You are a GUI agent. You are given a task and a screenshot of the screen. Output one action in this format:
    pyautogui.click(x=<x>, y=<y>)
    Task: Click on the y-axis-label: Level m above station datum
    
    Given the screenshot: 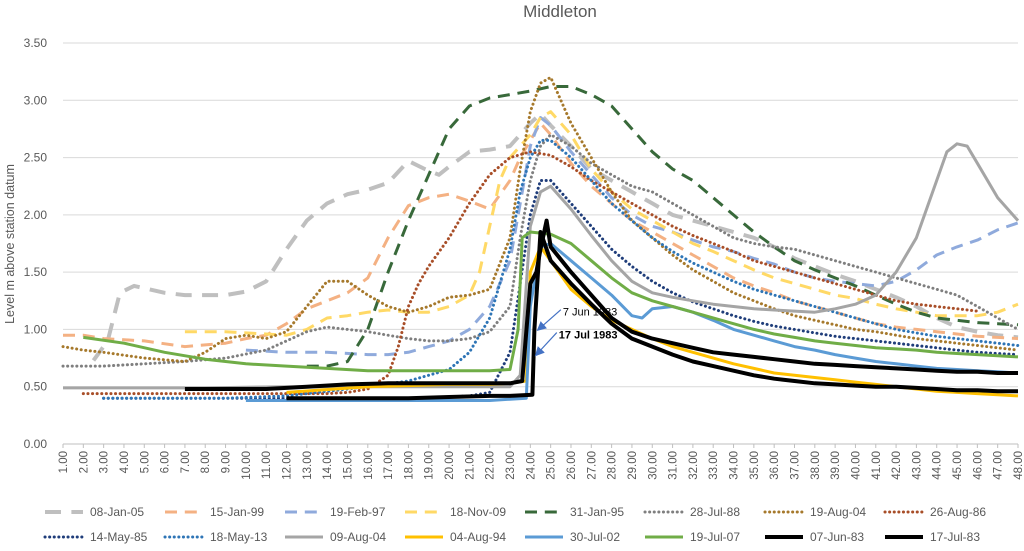 What is the action you would take?
    pyautogui.click(x=10, y=244)
    